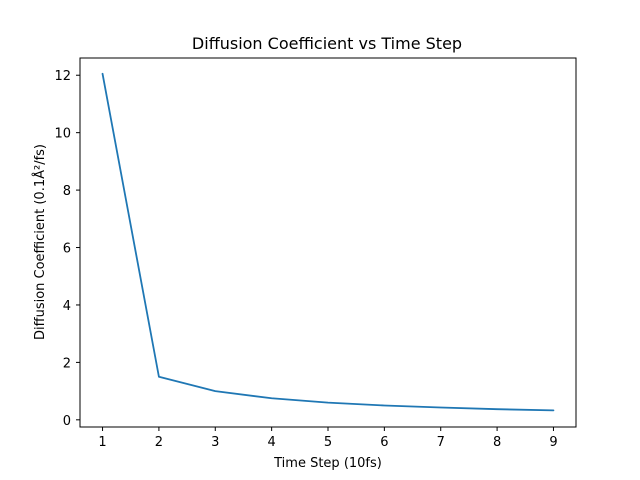  What do you see at coordinates (215, 442) in the screenshot?
I see `x-tick-label: 3` at bounding box center [215, 442].